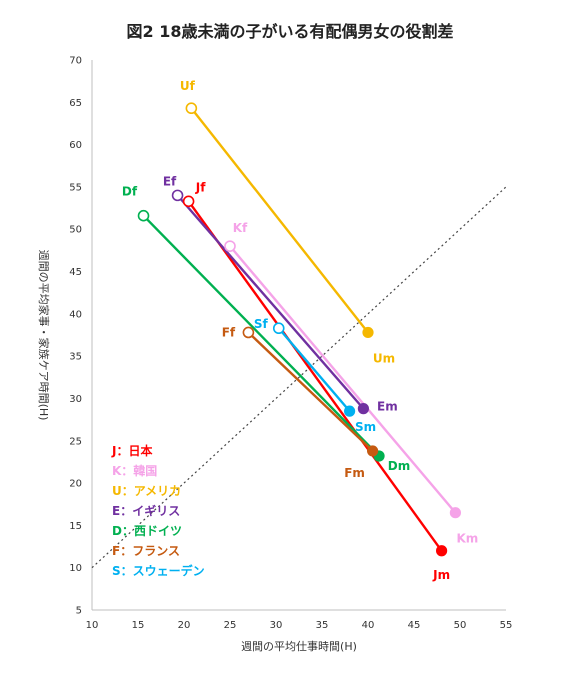  What do you see at coordinates (290, 31) in the screenshot?
I see `chart-title: 図2 18歳未満の子がいる有配偶男女の役割差` at bounding box center [290, 31].